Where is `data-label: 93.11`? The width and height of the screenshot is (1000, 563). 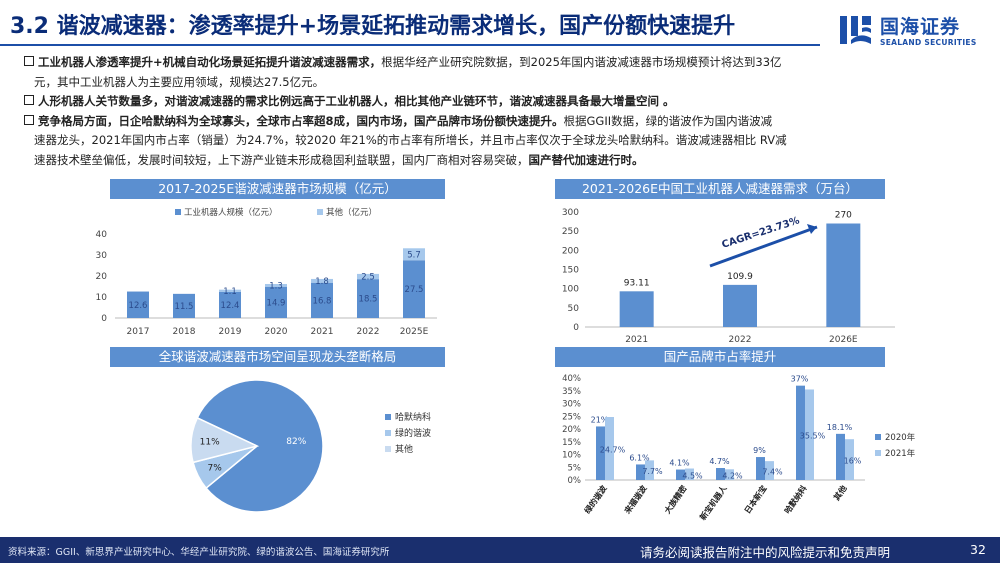
data-label: 93.11 is located at coordinates (637, 283).